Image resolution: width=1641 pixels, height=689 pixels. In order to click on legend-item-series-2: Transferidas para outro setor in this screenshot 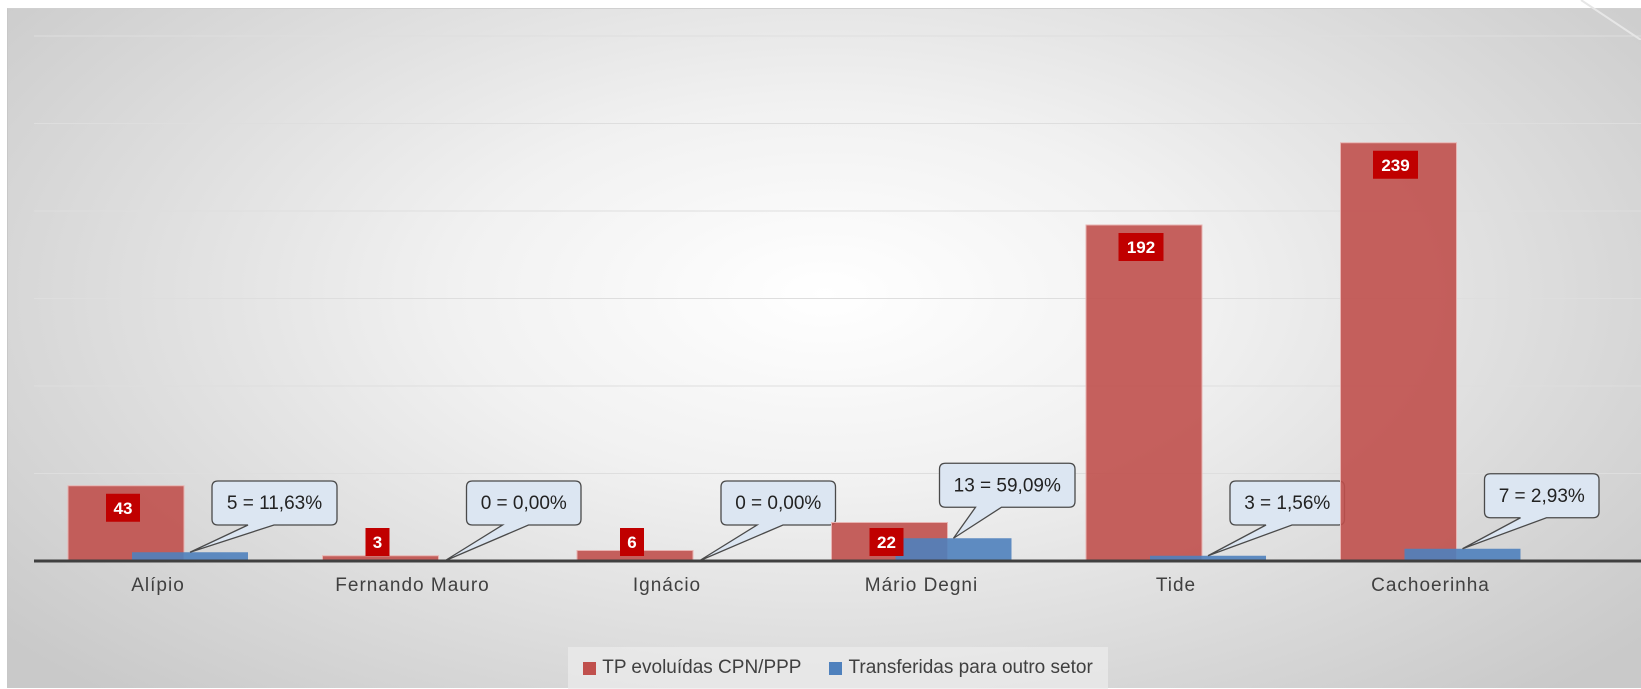, I will do `click(961, 668)`.